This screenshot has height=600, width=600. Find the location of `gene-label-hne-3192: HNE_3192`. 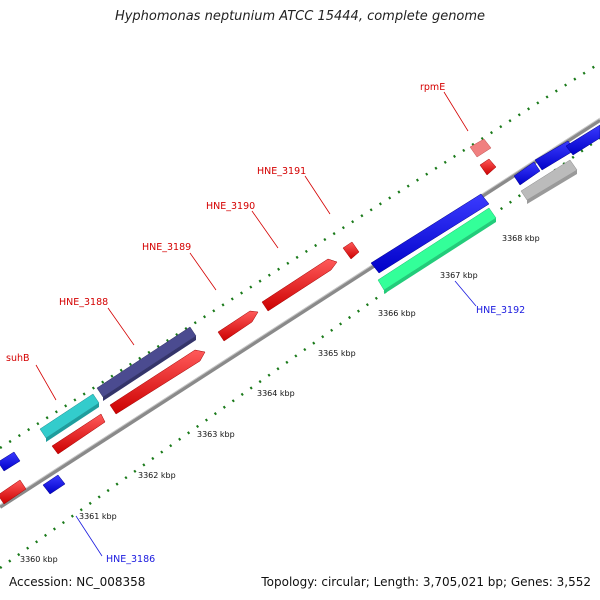

gene-label-hne-3192: HNE_3192 is located at coordinates (500, 310).